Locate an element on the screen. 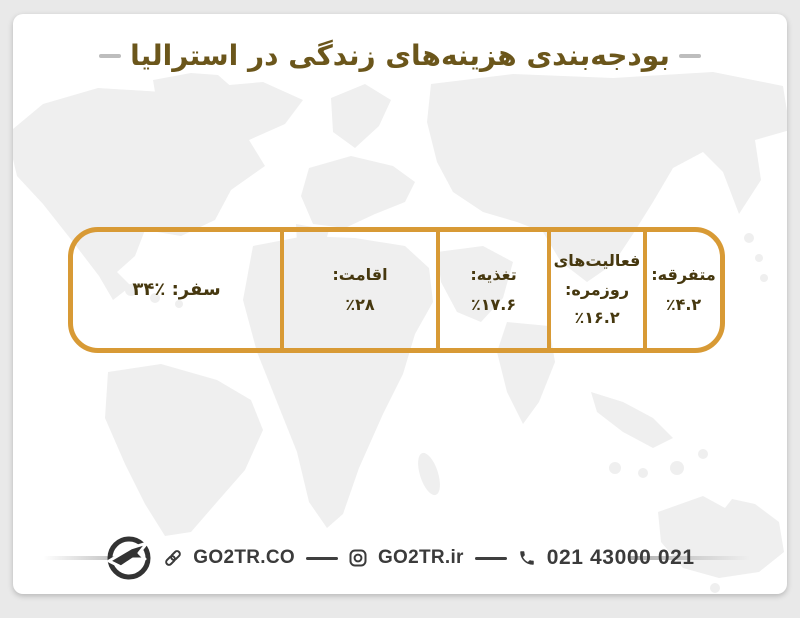  phone-icon is located at coordinates (527, 558).